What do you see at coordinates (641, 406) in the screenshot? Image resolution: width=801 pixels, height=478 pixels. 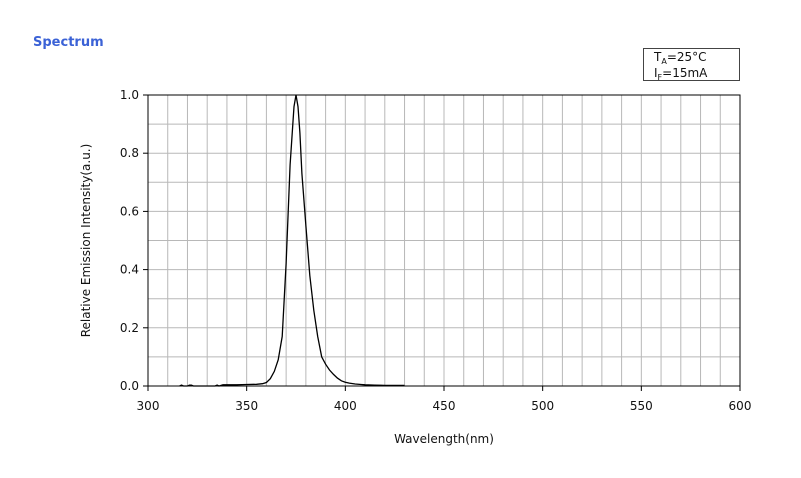 I see `x-tick-label: 550` at bounding box center [641, 406].